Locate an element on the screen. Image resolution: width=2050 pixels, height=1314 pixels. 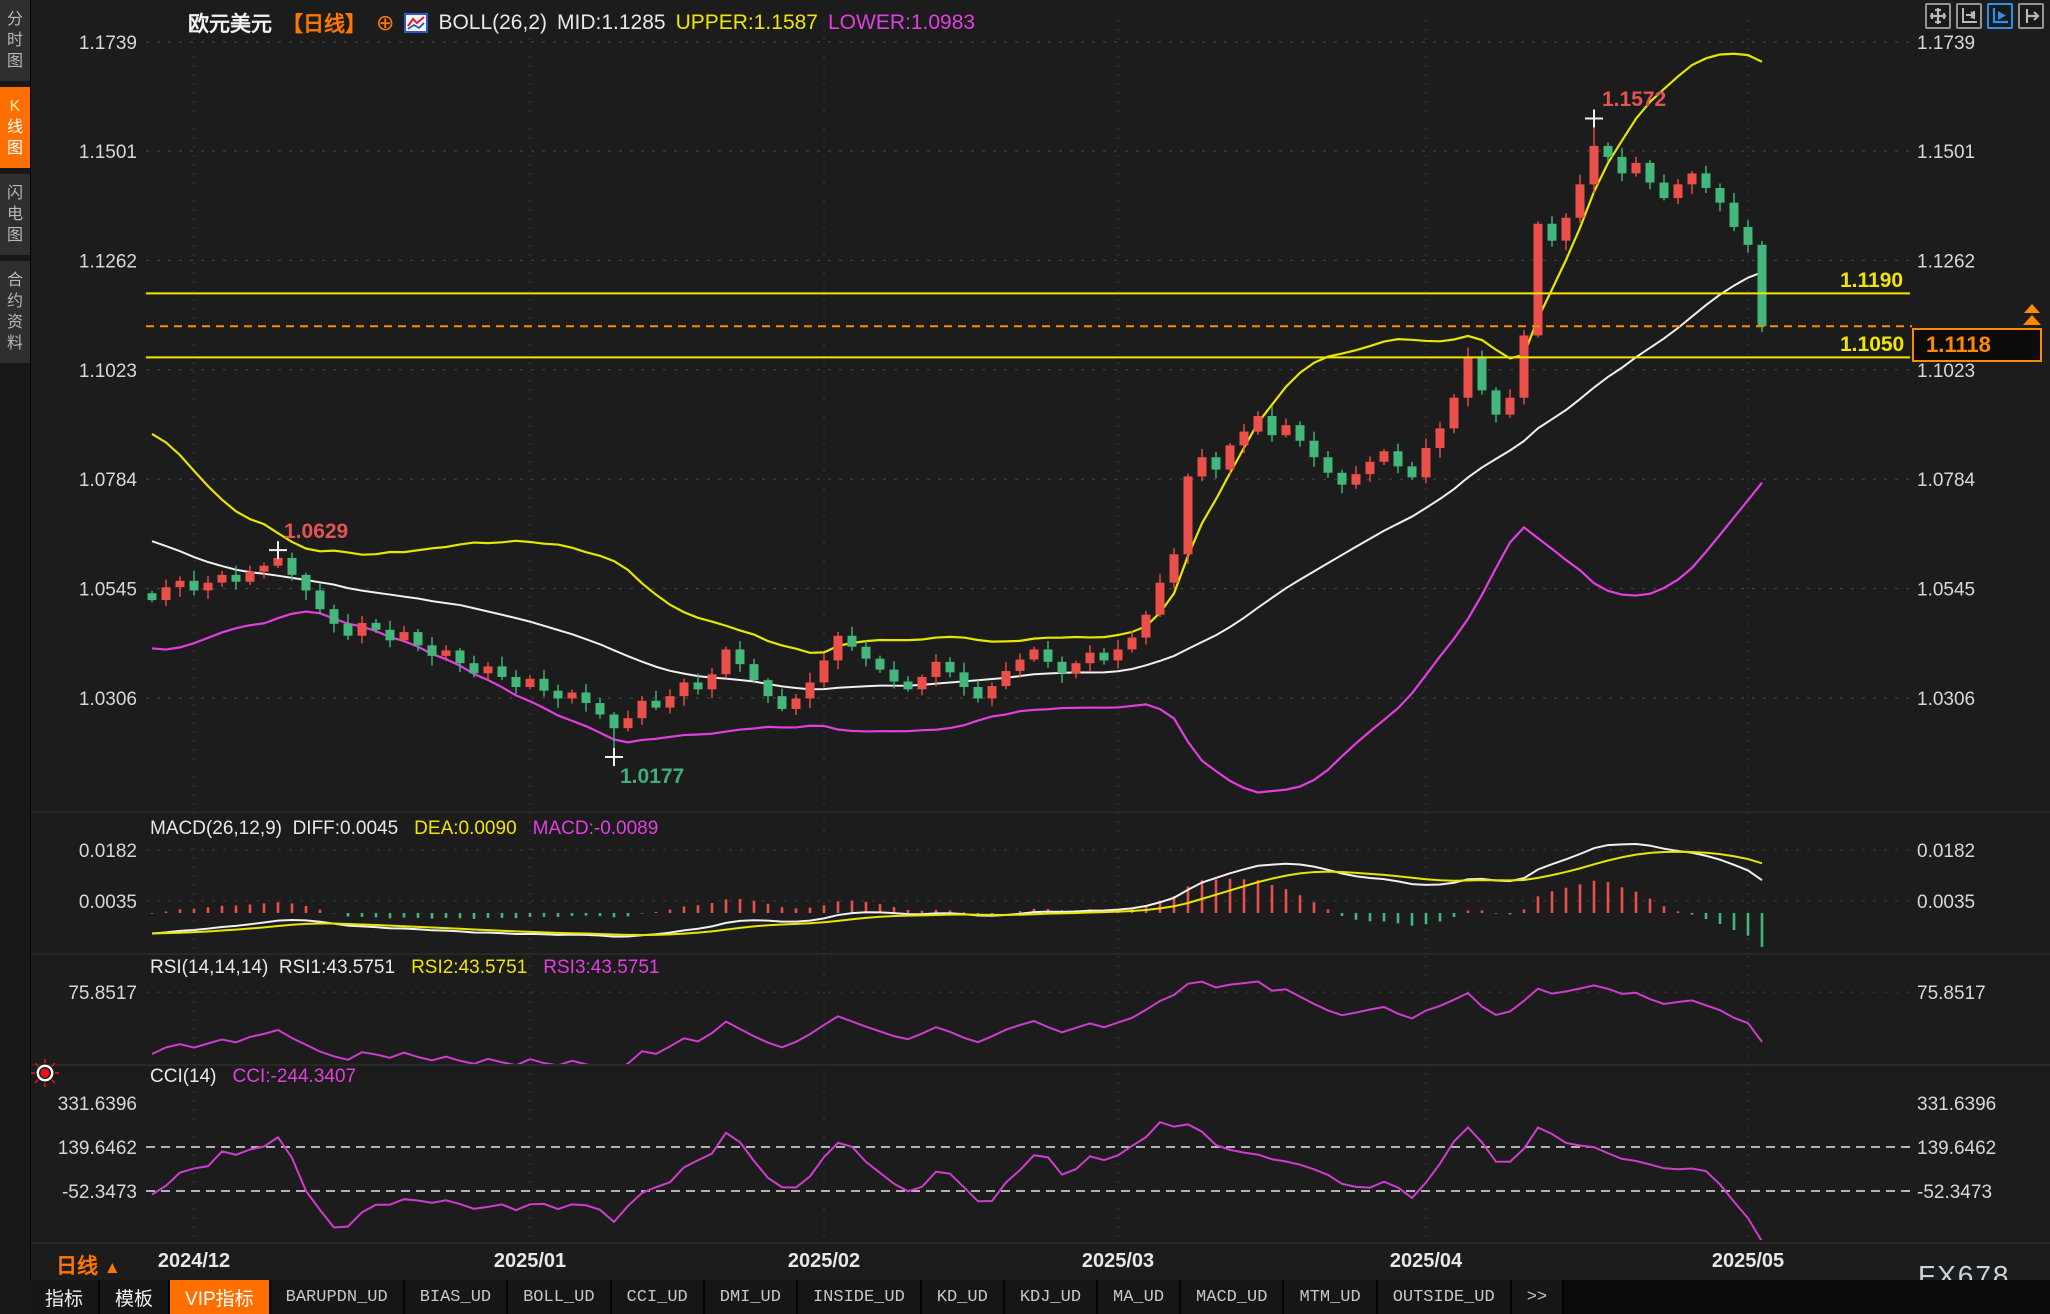
sidebar-tab-3: 闪电图 is located at coordinates (15, 214).